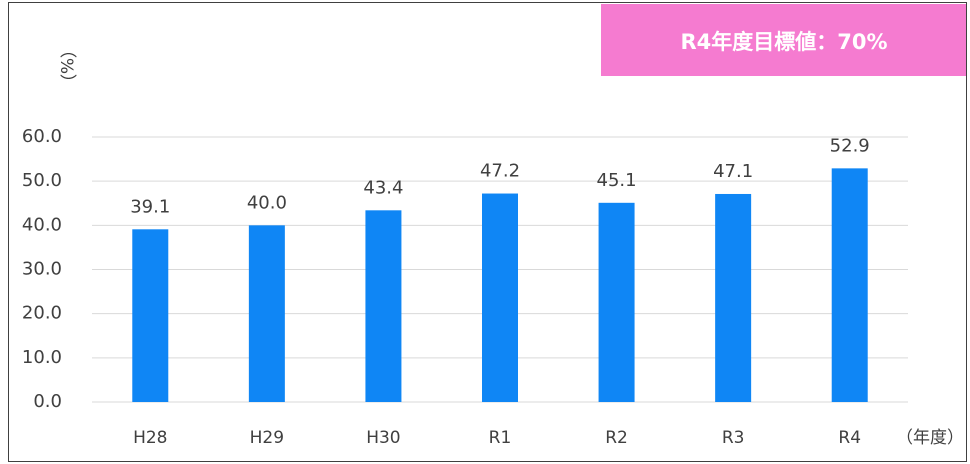  I want to click on x-axis-label: （年度）, so click(930, 438).